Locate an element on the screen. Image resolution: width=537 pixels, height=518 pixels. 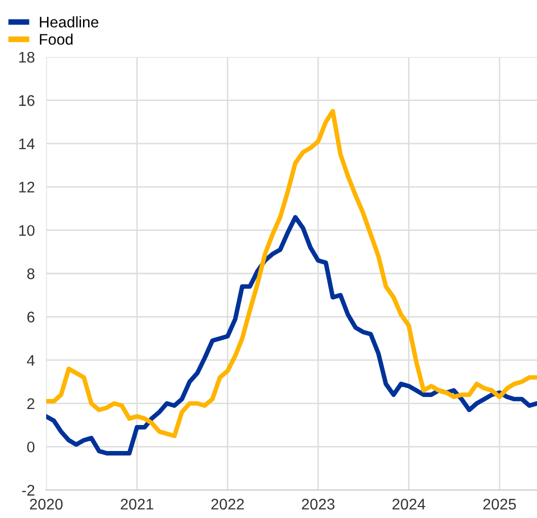
y-tick-label: -2 is located at coordinates (28, 490).